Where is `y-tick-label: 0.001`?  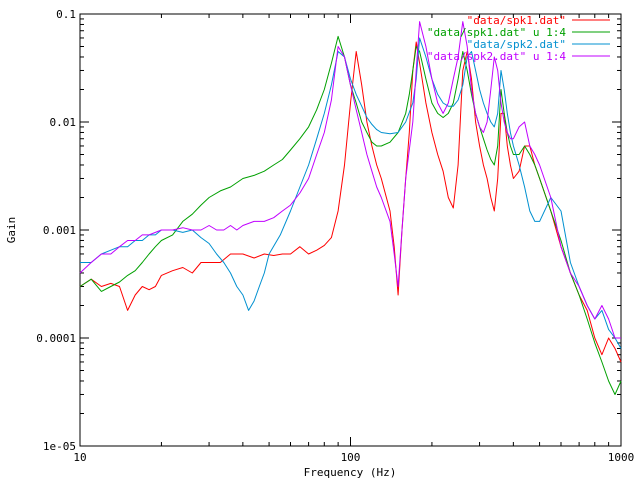 y-tick-label: 0.001 is located at coordinates (59, 230).